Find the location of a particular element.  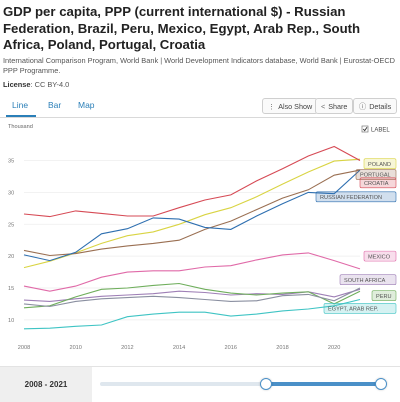

tab-bar: Bar is located at coordinates (55, 105).